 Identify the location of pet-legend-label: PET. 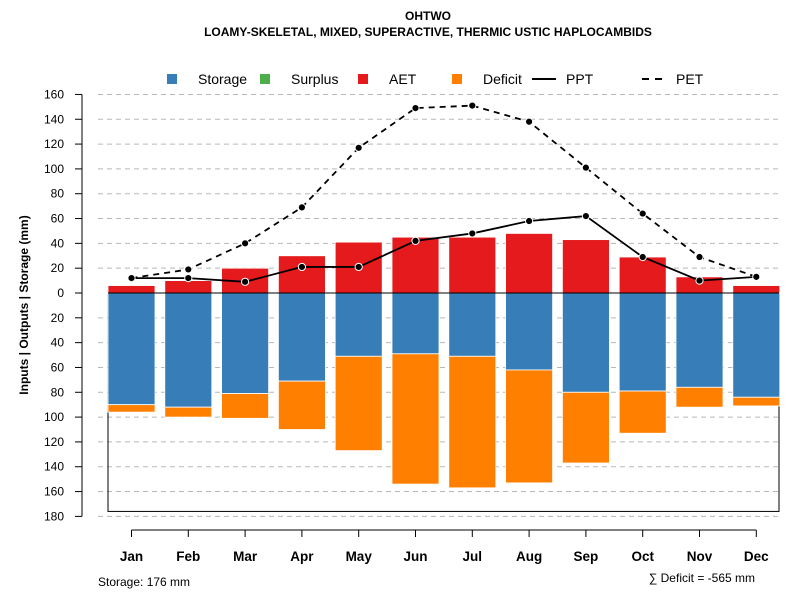
(690, 79).